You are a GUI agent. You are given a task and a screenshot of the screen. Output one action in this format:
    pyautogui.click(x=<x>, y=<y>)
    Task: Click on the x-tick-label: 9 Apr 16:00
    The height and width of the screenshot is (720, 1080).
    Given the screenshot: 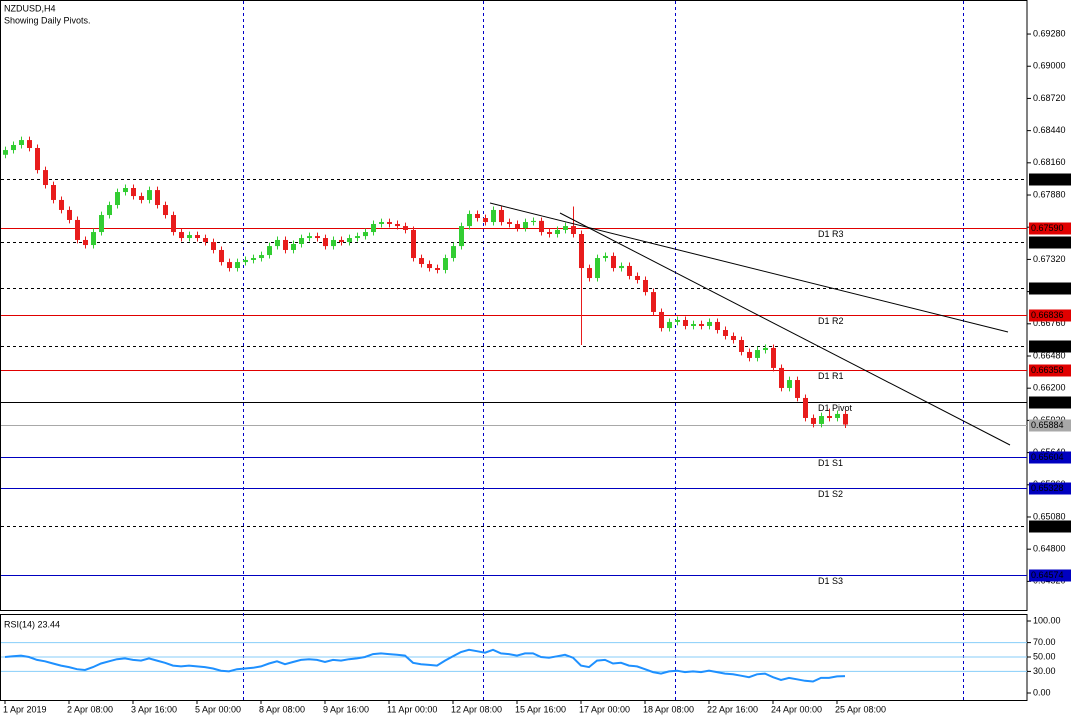 What is the action you would take?
    pyautogui.click(x=346, y=709)
    